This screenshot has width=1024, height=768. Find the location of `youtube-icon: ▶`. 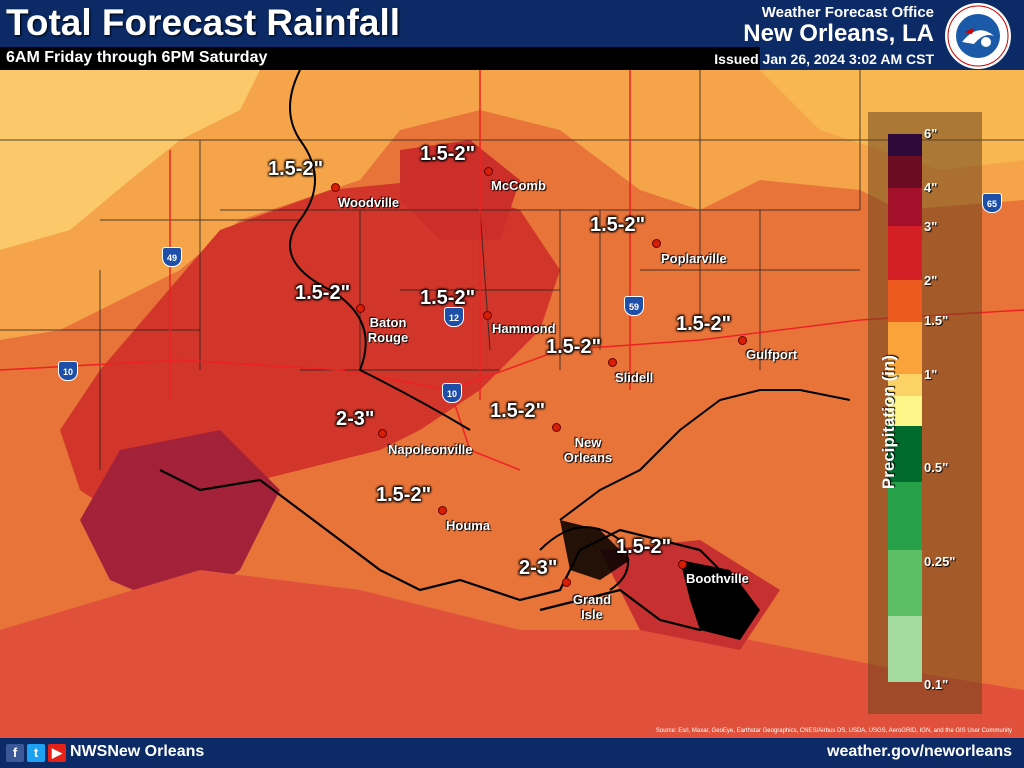

youtube-icon: ▶ is located at coordinates (57, 753).